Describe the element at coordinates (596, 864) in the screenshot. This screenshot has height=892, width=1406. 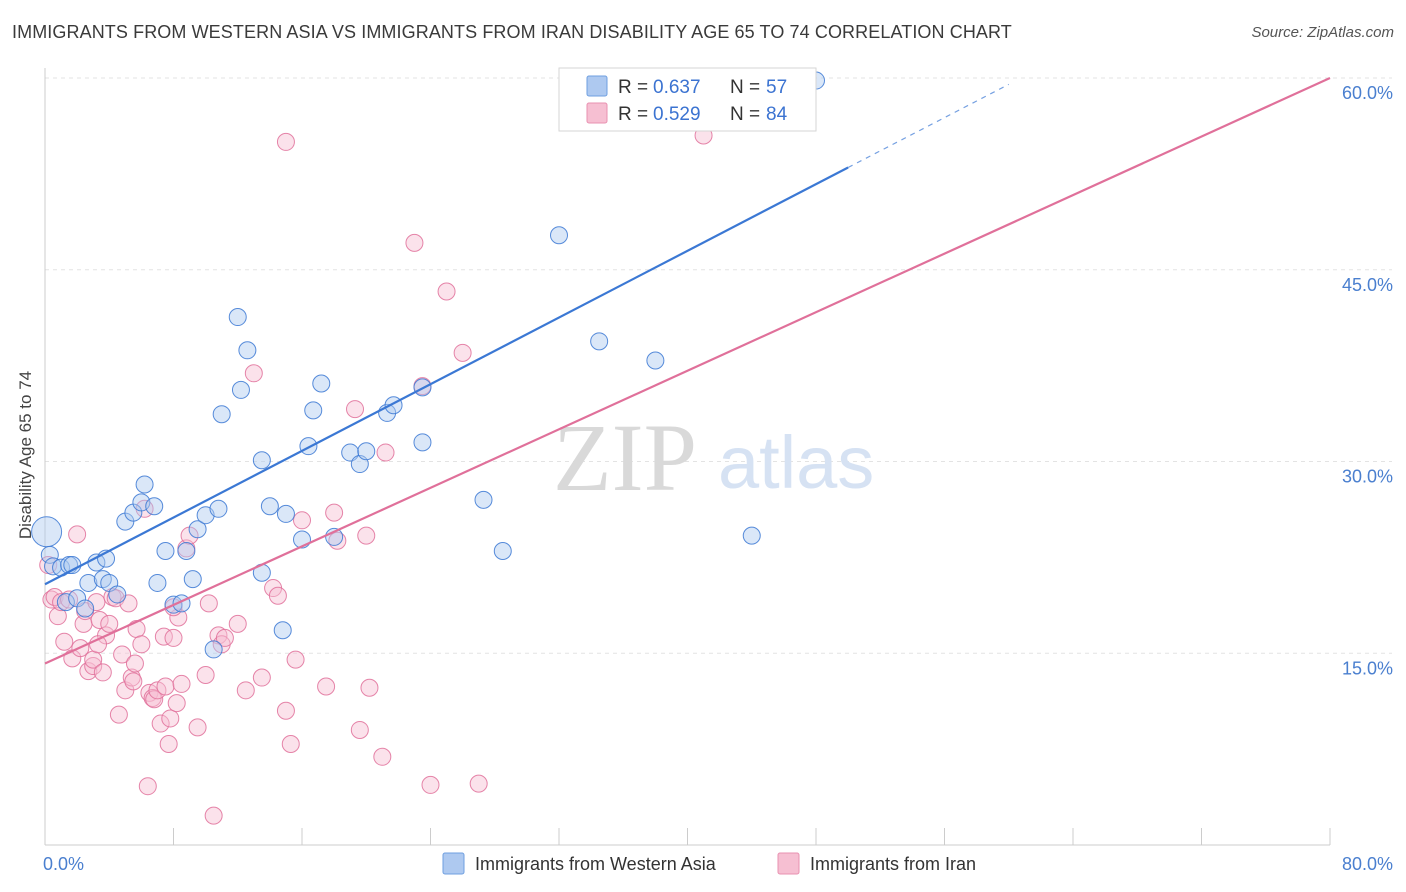
I see `bottom-legend-western-asia: Immigrants from Western Asia` at that location.